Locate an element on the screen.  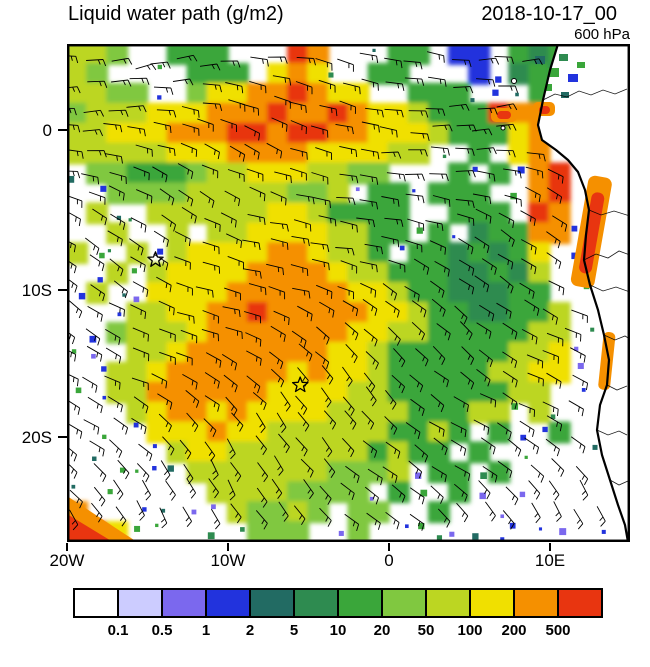
colorbar-label: 0.5 is located at coordinates (162, 630).